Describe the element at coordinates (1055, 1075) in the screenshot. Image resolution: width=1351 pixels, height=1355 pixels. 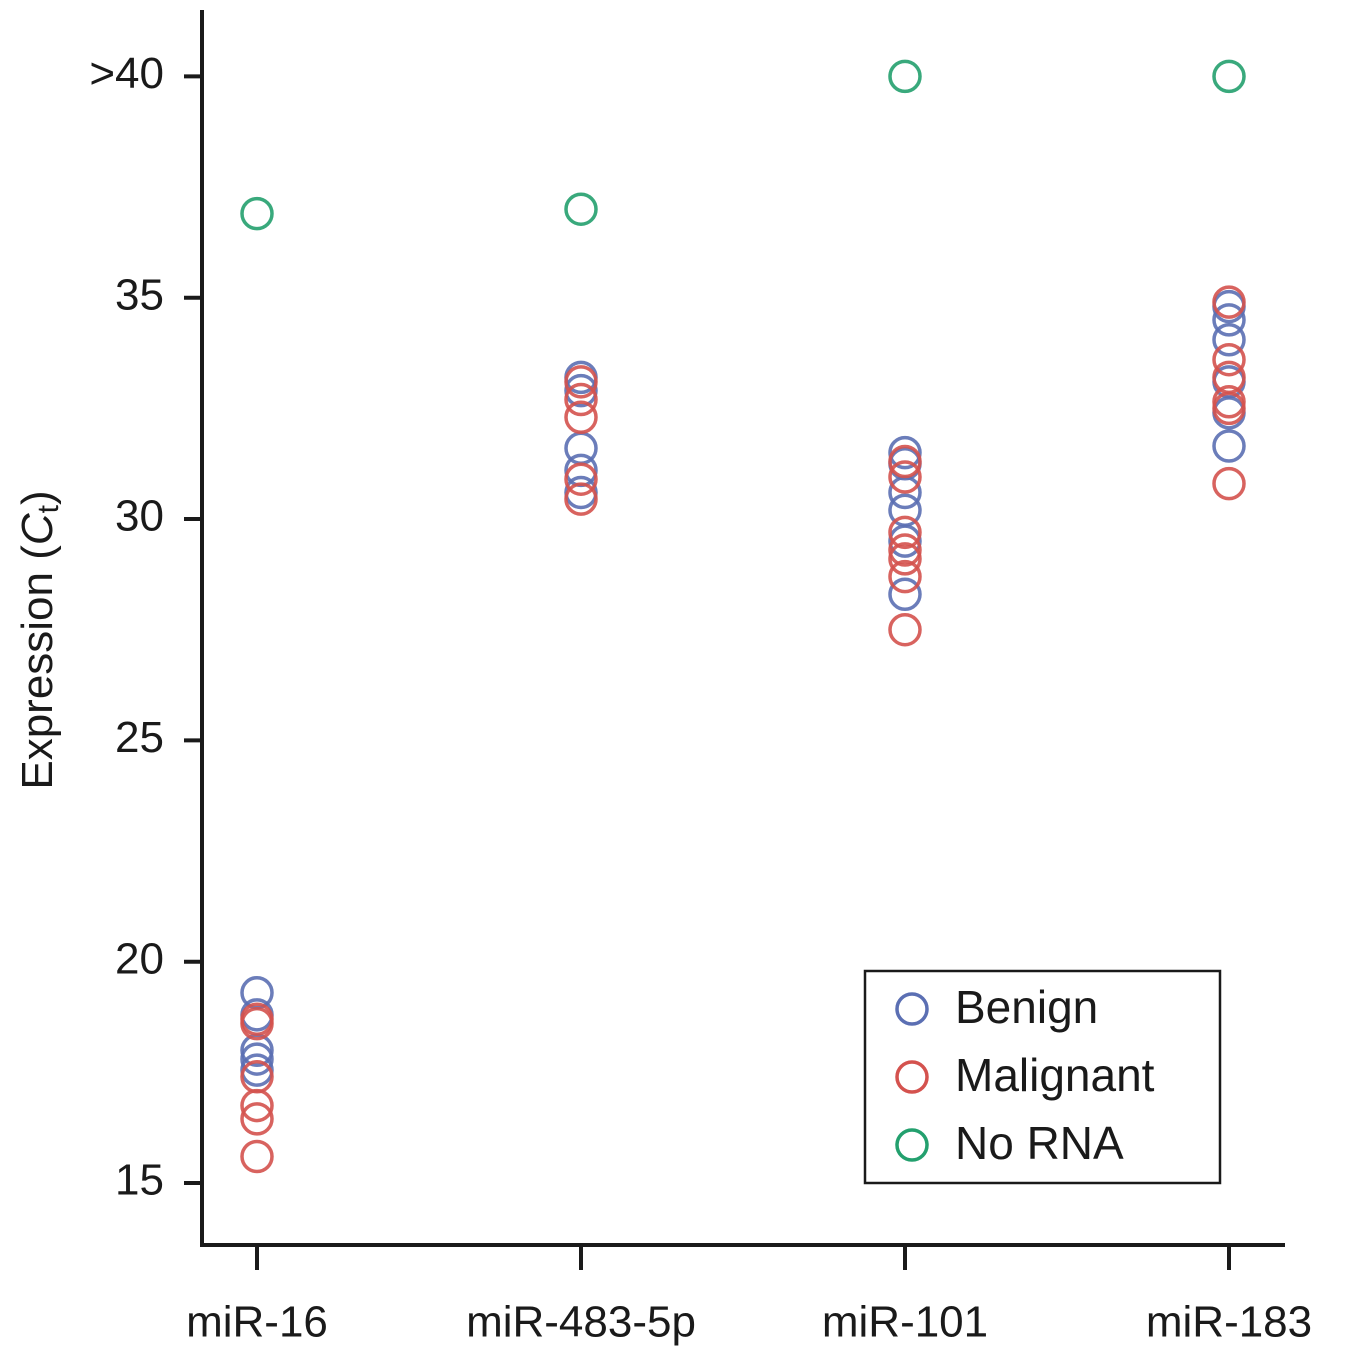
I see `legend-label: Malignant` at that location.